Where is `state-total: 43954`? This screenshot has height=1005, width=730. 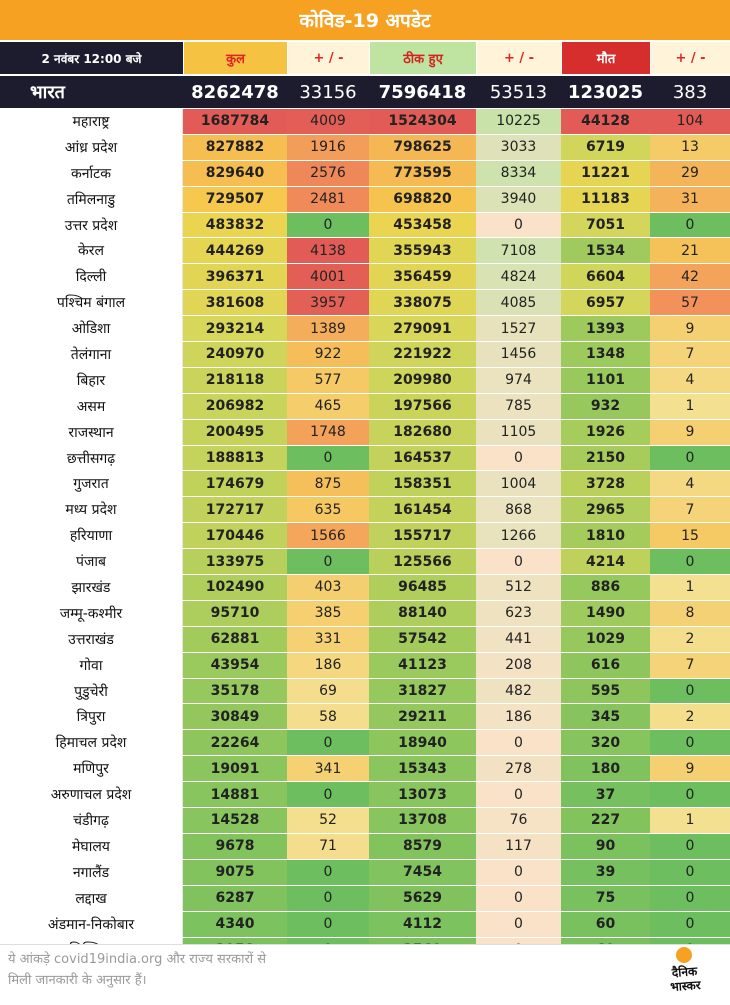 state-total: 43954 is located at coordinates (235, 665).